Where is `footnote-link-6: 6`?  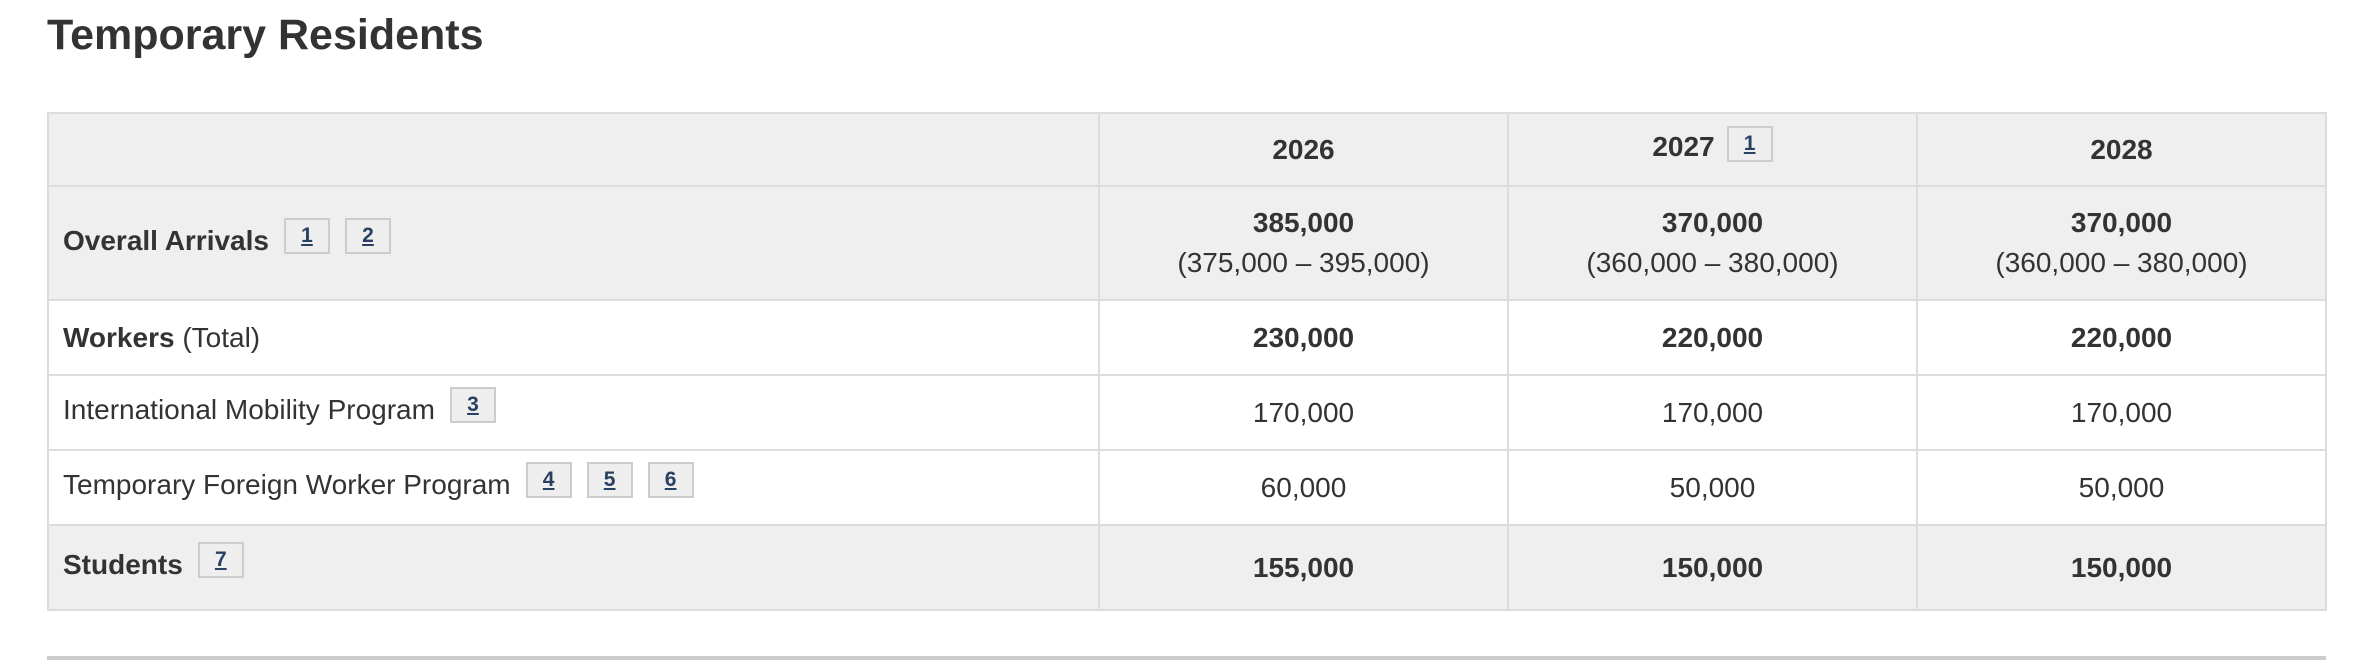 footnote-link-6: 6 is located at coordinates (670, 480).